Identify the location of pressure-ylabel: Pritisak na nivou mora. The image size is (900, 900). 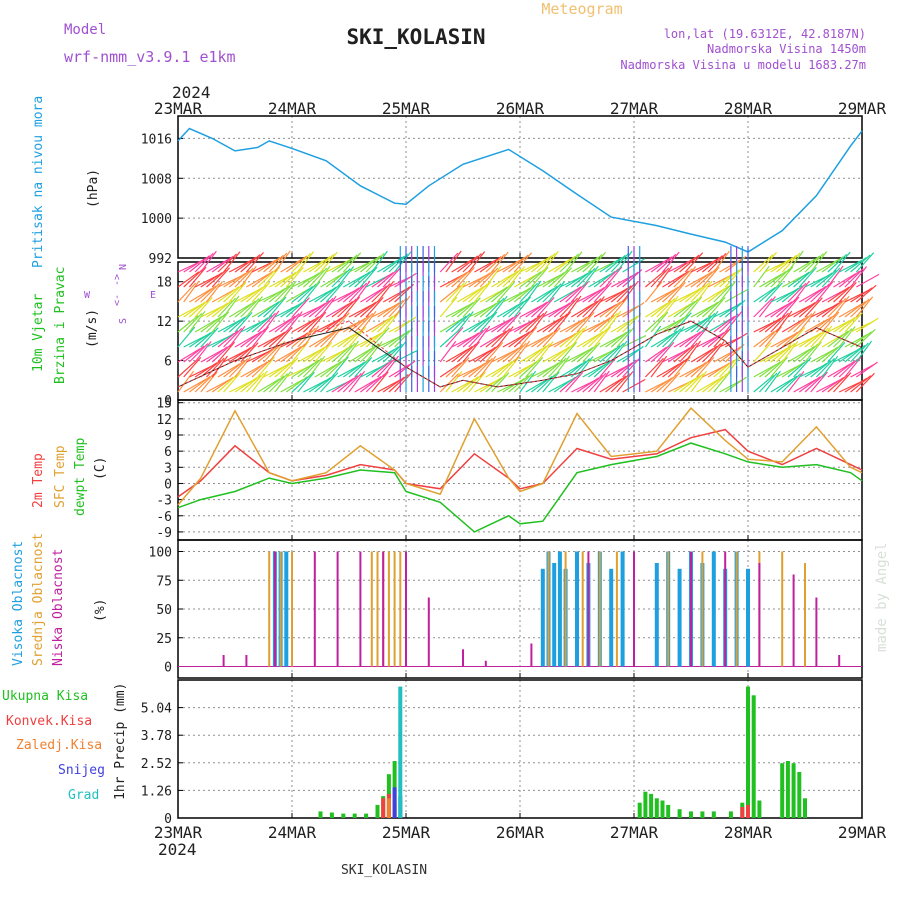
(38, 182).